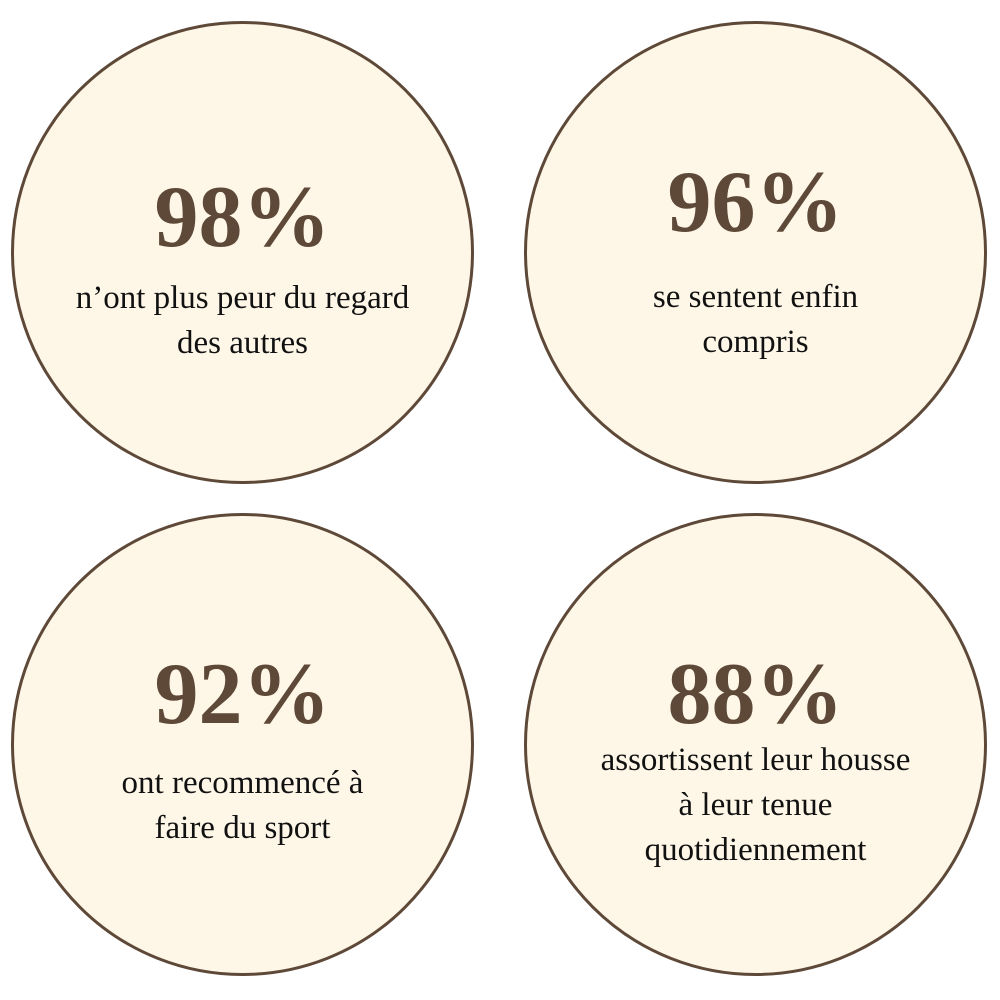  I want to click on description-line: quotidiennement, so click(755, 850).